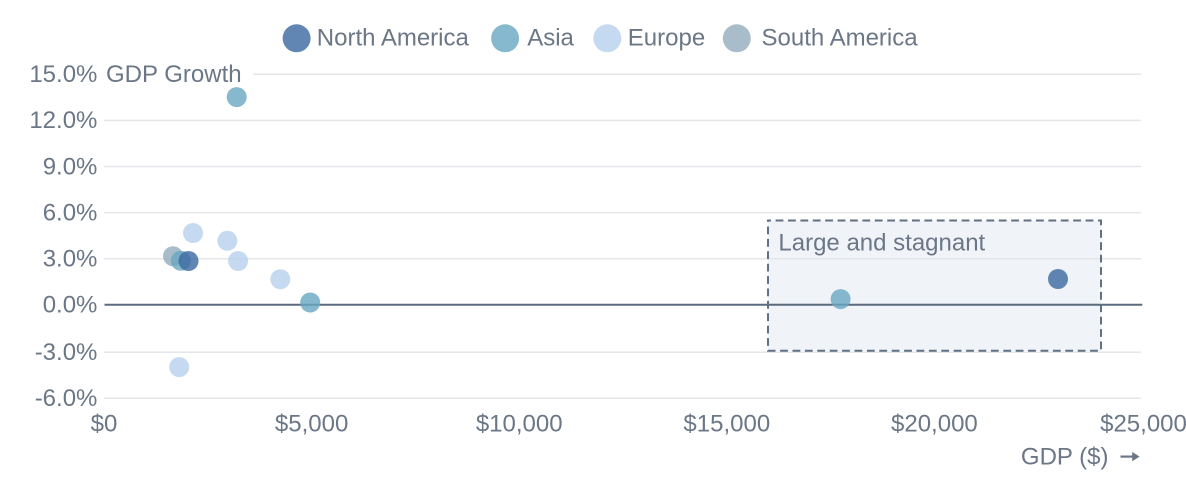  Describe the element at coordinates (174, 74) in the screenshot. I see `svg-text: GDP Growth` at that location.